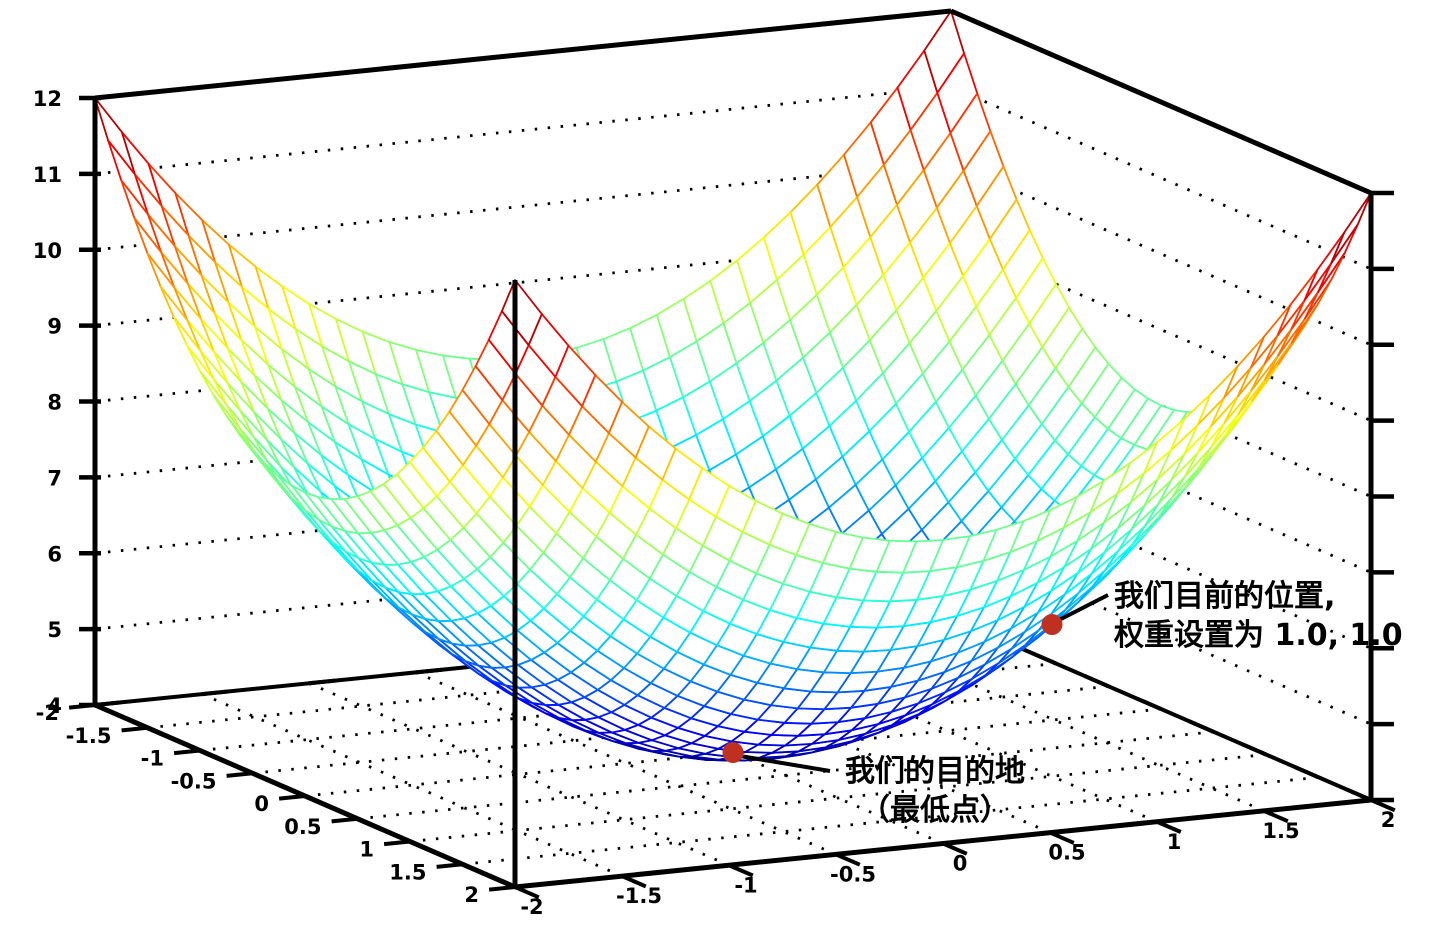 This screenshot has height=946, width=1432. What do you see at coordinates (471, 895) in the screenshot?
I see `x-tick-label: 2` at bounding box center [471, 895].